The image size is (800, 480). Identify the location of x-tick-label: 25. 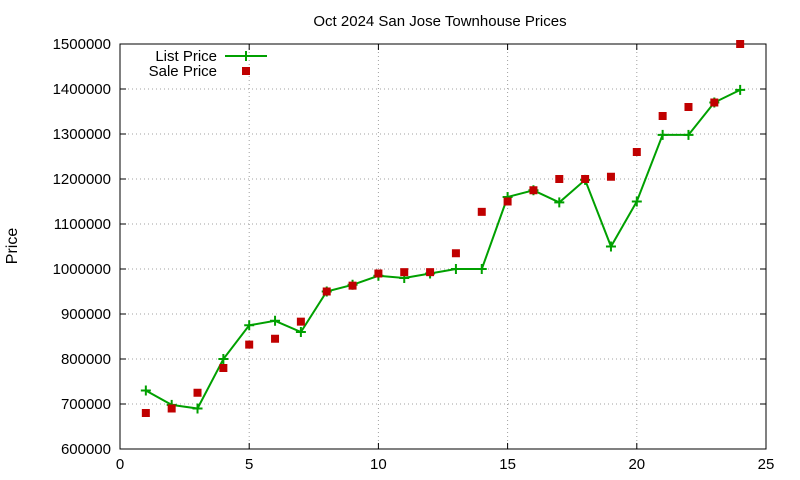
(766, 464).